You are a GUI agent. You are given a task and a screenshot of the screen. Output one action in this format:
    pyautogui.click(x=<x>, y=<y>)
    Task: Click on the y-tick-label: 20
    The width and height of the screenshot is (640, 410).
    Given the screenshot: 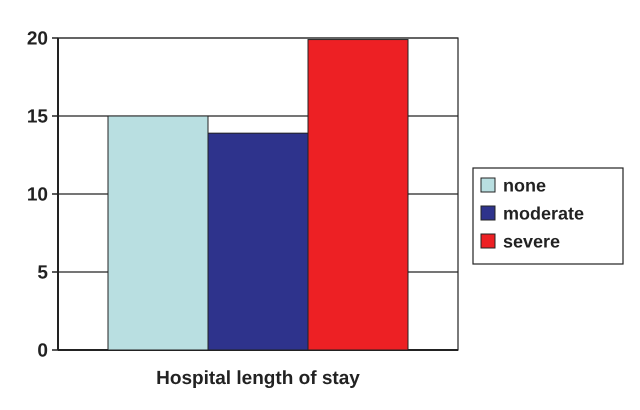 What is the action you would take?
    pyautogui.click(x=37, y=39)
    